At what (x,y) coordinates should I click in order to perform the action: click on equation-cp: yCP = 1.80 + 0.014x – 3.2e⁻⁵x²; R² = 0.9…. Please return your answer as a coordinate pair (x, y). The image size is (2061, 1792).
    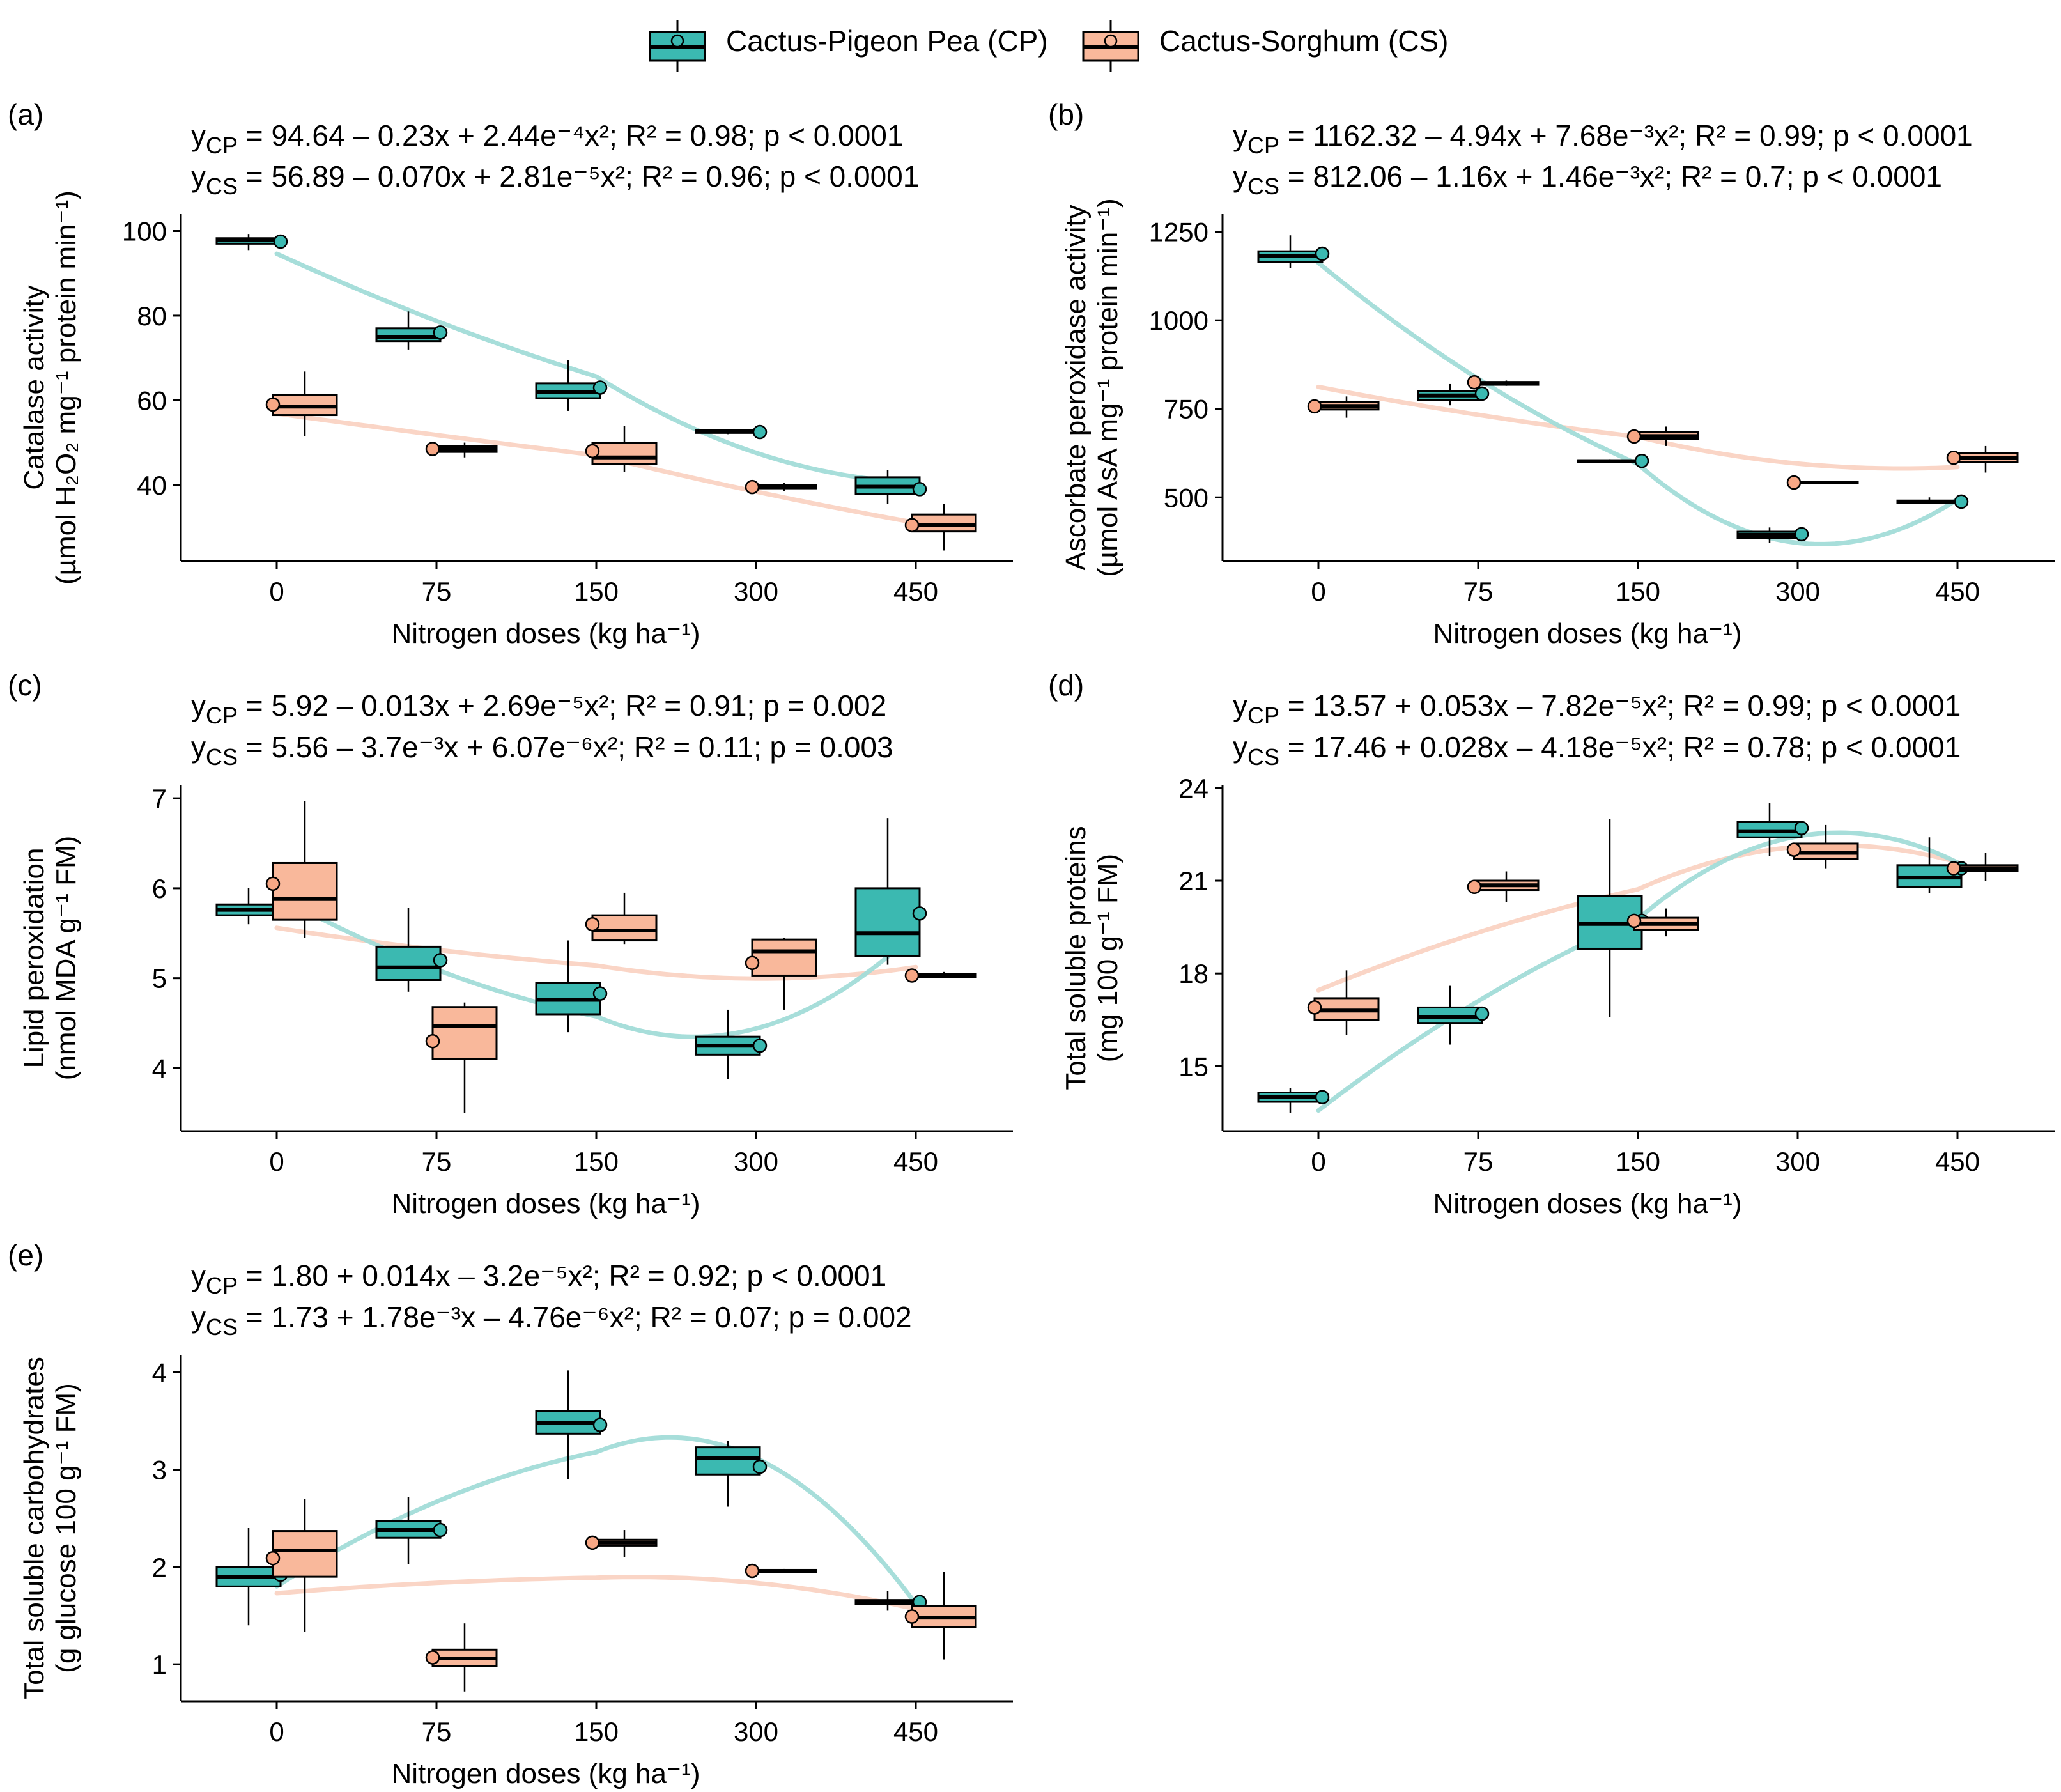
    Looking at the image, I should click on (538, 1279).